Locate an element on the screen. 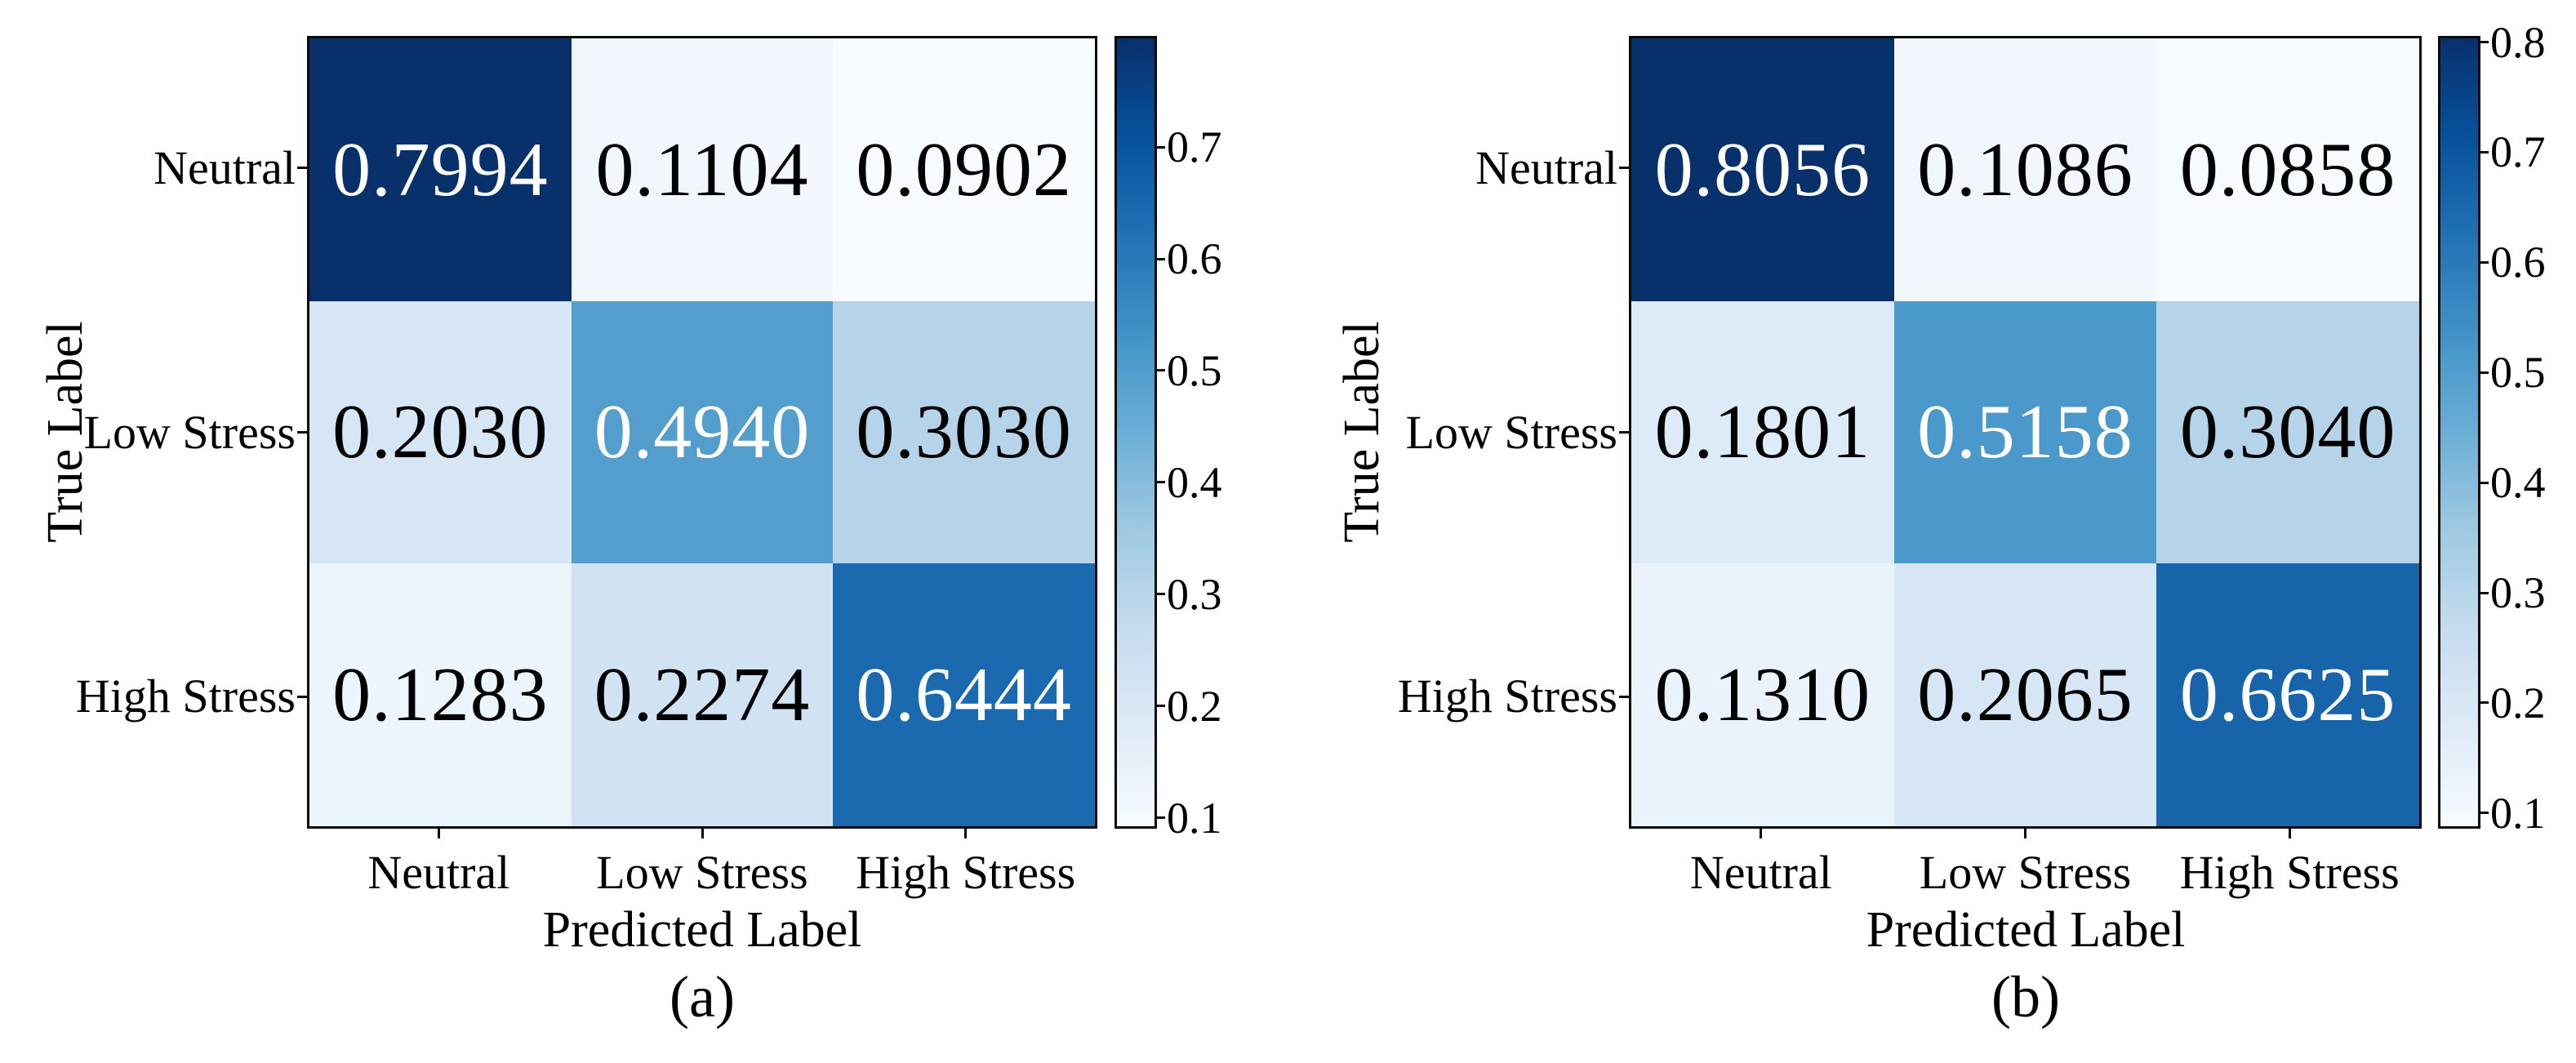 This screenshot has height=1063, width=2576. heatmap-cell: 0.2065 is located at coordinates (2025, 695).